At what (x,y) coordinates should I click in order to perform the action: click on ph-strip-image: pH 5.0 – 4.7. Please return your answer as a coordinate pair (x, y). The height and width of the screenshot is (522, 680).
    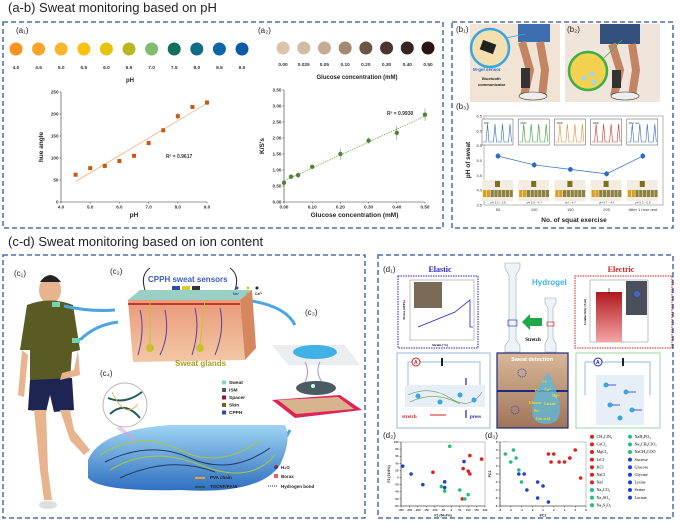
    Looking at the image, I should click on (534, 192).